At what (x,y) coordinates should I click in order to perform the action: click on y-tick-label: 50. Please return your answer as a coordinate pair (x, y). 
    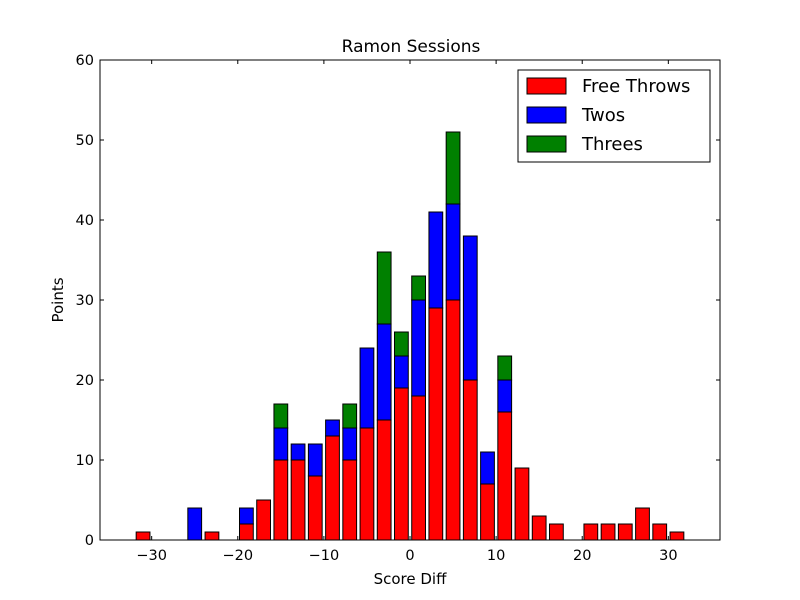
    Looking at the image, I should click on (85, 141).